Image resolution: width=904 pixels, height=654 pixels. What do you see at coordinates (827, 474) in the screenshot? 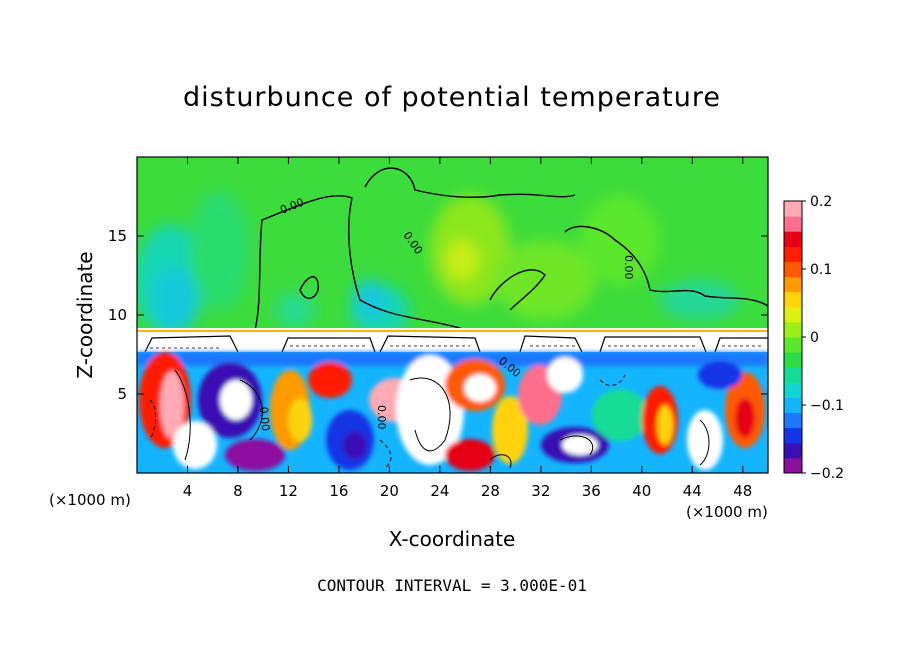
I see `colorbar-tick-label: −0.2` at bounding box center [827, 474].